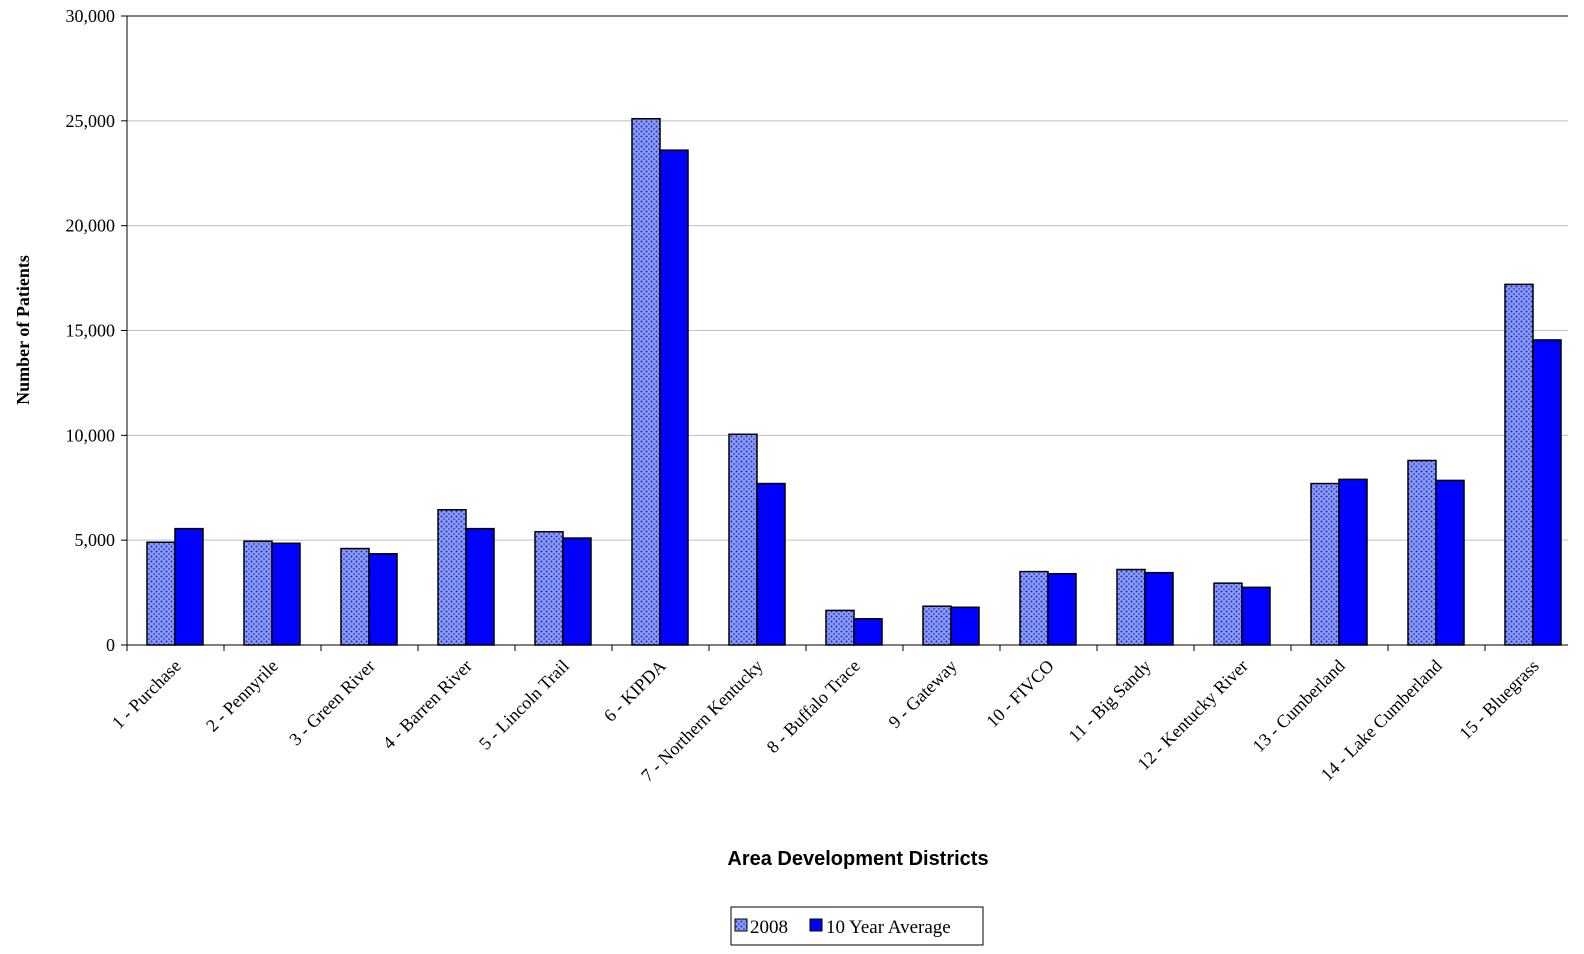 Image resolution: width=1584 pixels, height=954 pixels. Describe the element at coordinates (816, 925) in the screenshot. I see `legend-swatch-10-year-average` at that location.